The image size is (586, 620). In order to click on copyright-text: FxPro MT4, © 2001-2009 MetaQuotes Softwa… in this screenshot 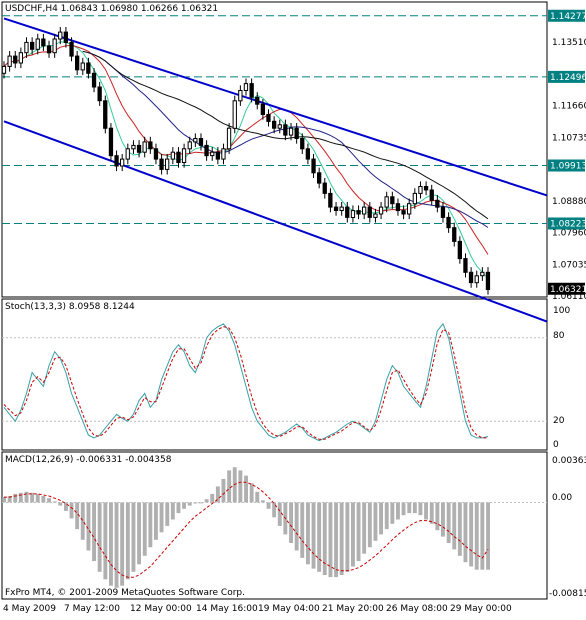, I will do `click(125, 593)`.